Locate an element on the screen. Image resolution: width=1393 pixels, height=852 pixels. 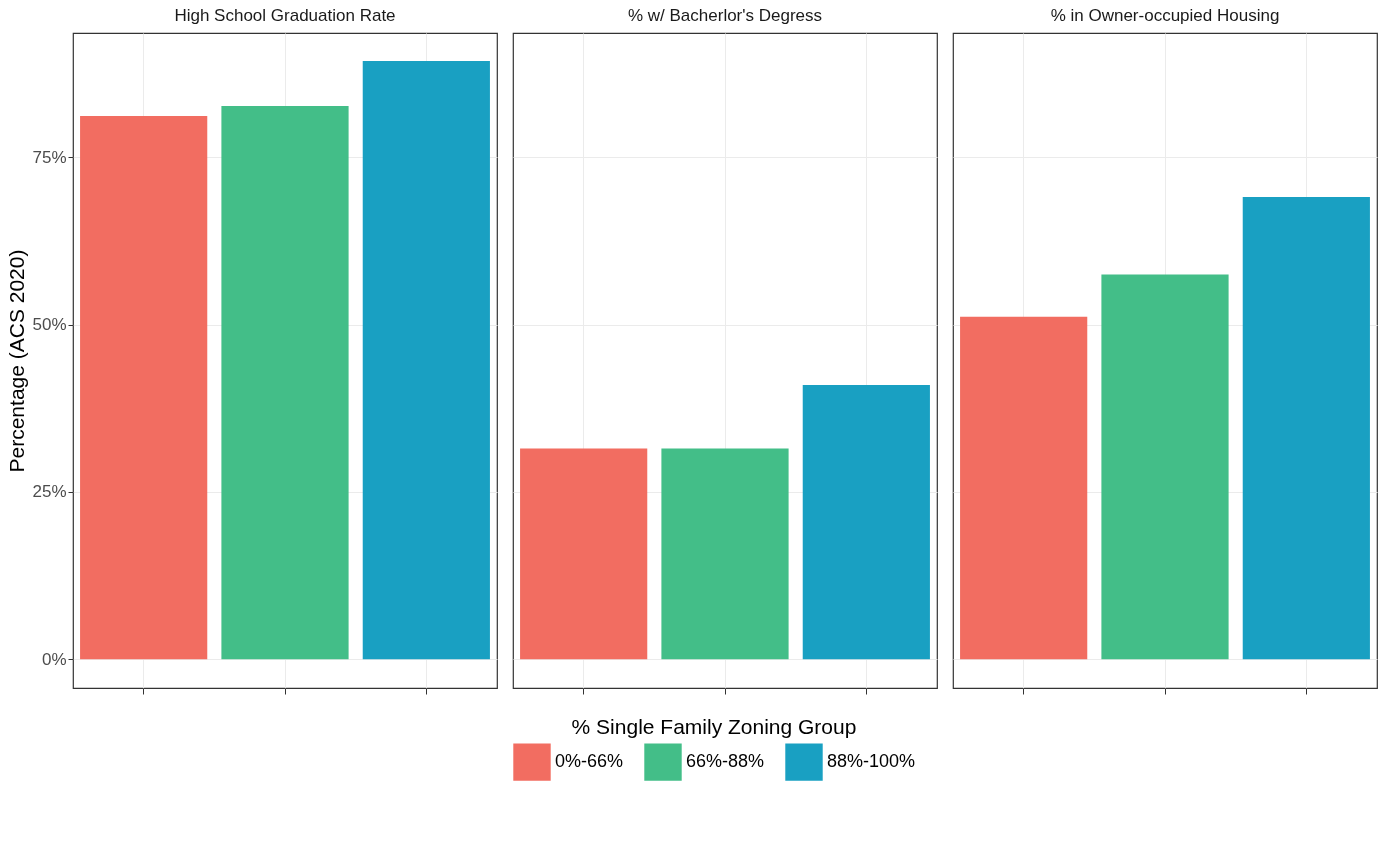
x-tick-label: % in Owner-occupied Housing is located at coordinates (1165, 15).